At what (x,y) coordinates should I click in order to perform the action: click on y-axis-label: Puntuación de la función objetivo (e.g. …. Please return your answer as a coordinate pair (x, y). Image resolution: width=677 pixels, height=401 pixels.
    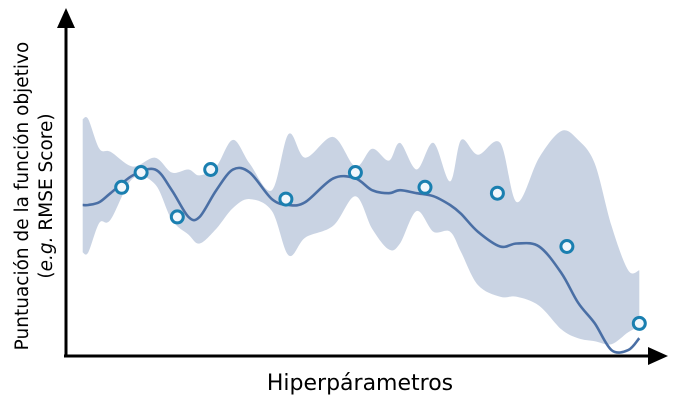
    Looking at the image, I should click on (34, 196).